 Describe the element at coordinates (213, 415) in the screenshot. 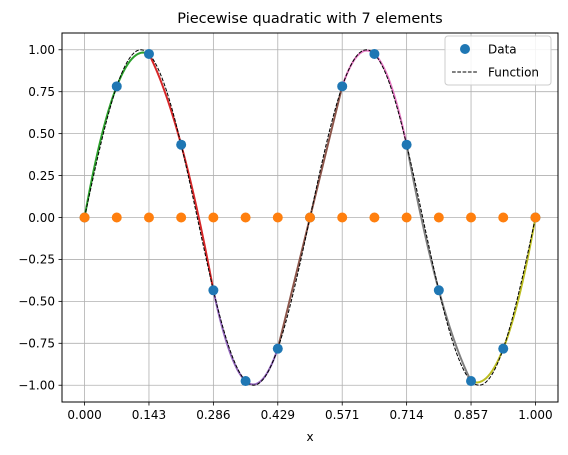

I see `x-tick-label: 0.286` at that location.